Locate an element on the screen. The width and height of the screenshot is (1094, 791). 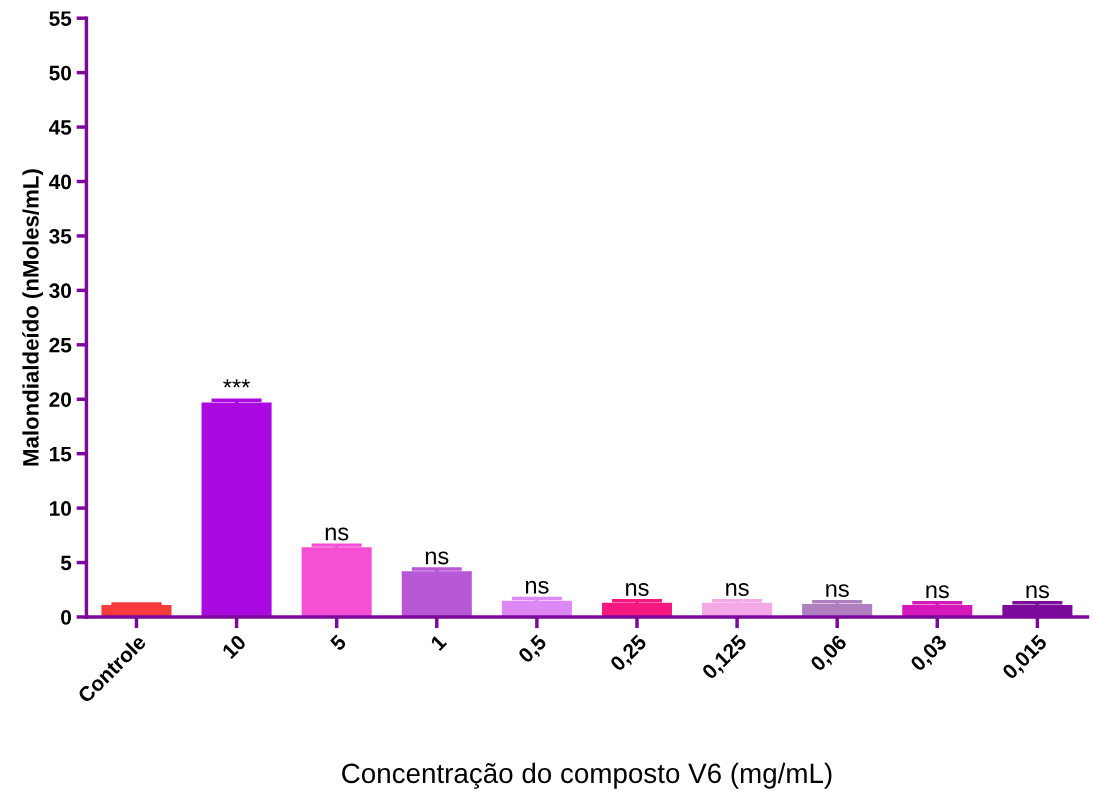
y-tick-label: 20 is located at coordinates (60, 399).